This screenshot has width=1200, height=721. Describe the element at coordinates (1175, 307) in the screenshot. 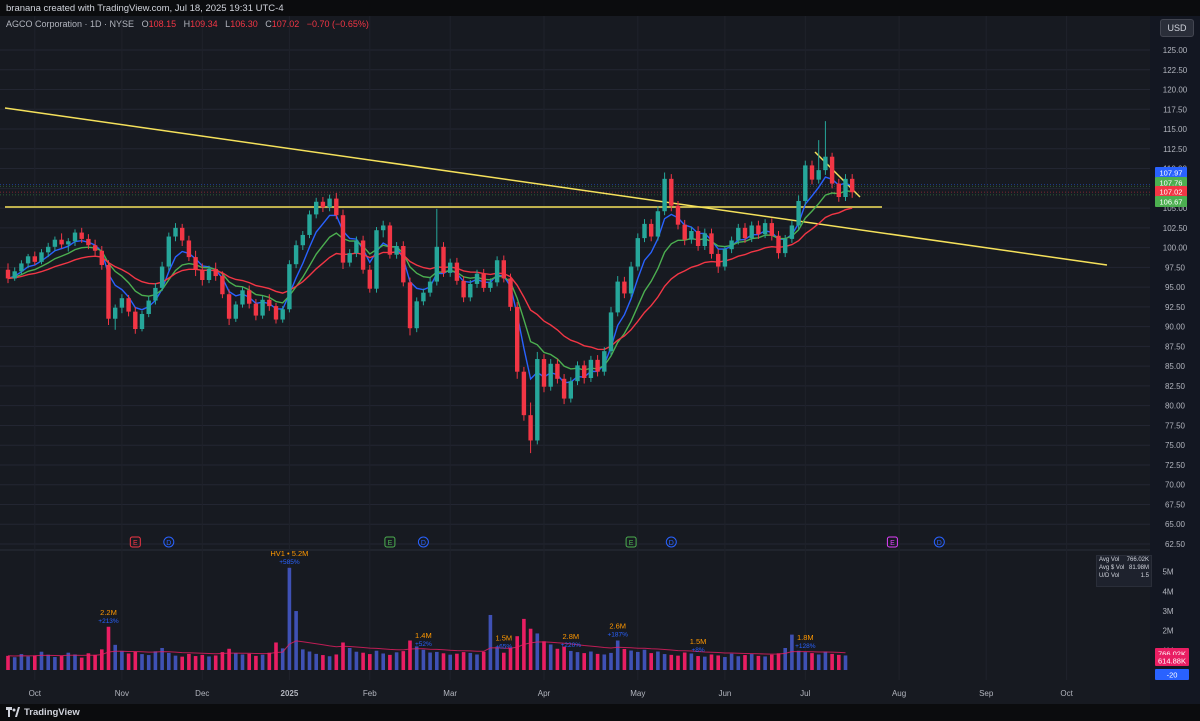

I see `price-tick-label: 92.50` at that location.